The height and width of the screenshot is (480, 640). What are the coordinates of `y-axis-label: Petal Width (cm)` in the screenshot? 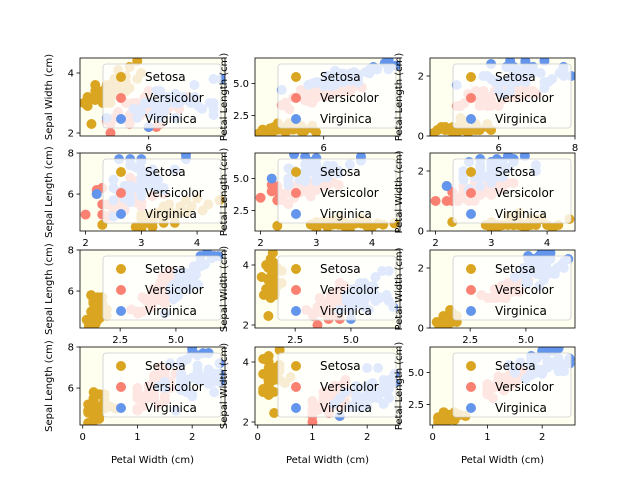 It's located at (399, 288).